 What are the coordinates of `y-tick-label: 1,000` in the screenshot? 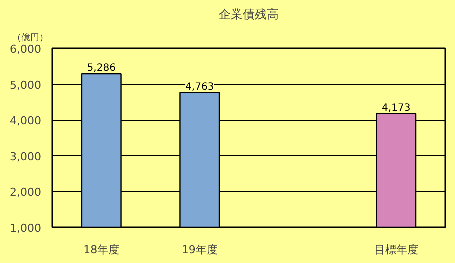 It's located at (26, 228).